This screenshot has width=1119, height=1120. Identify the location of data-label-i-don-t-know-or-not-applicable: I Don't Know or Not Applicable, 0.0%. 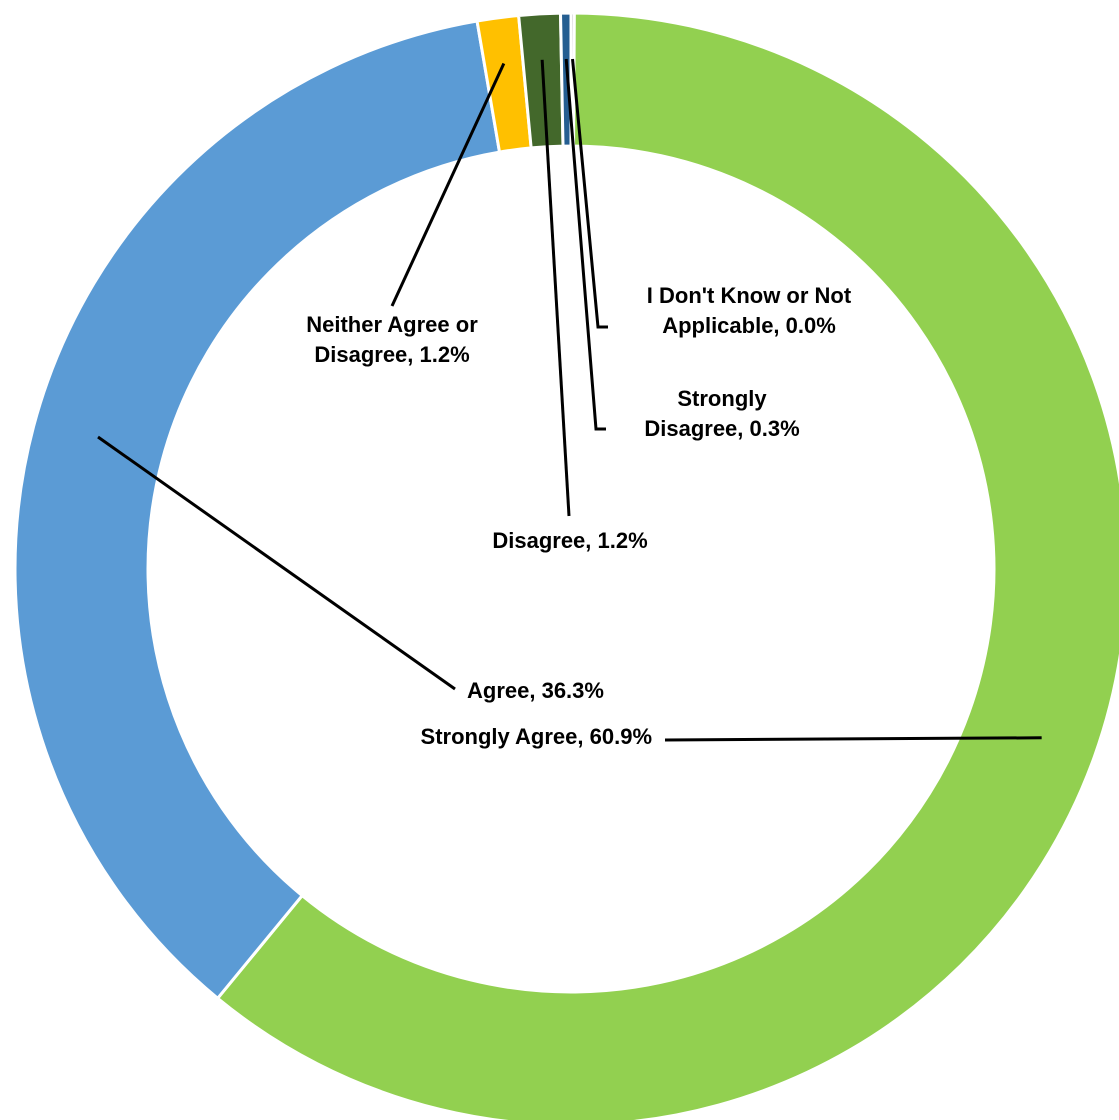
(749, 310).